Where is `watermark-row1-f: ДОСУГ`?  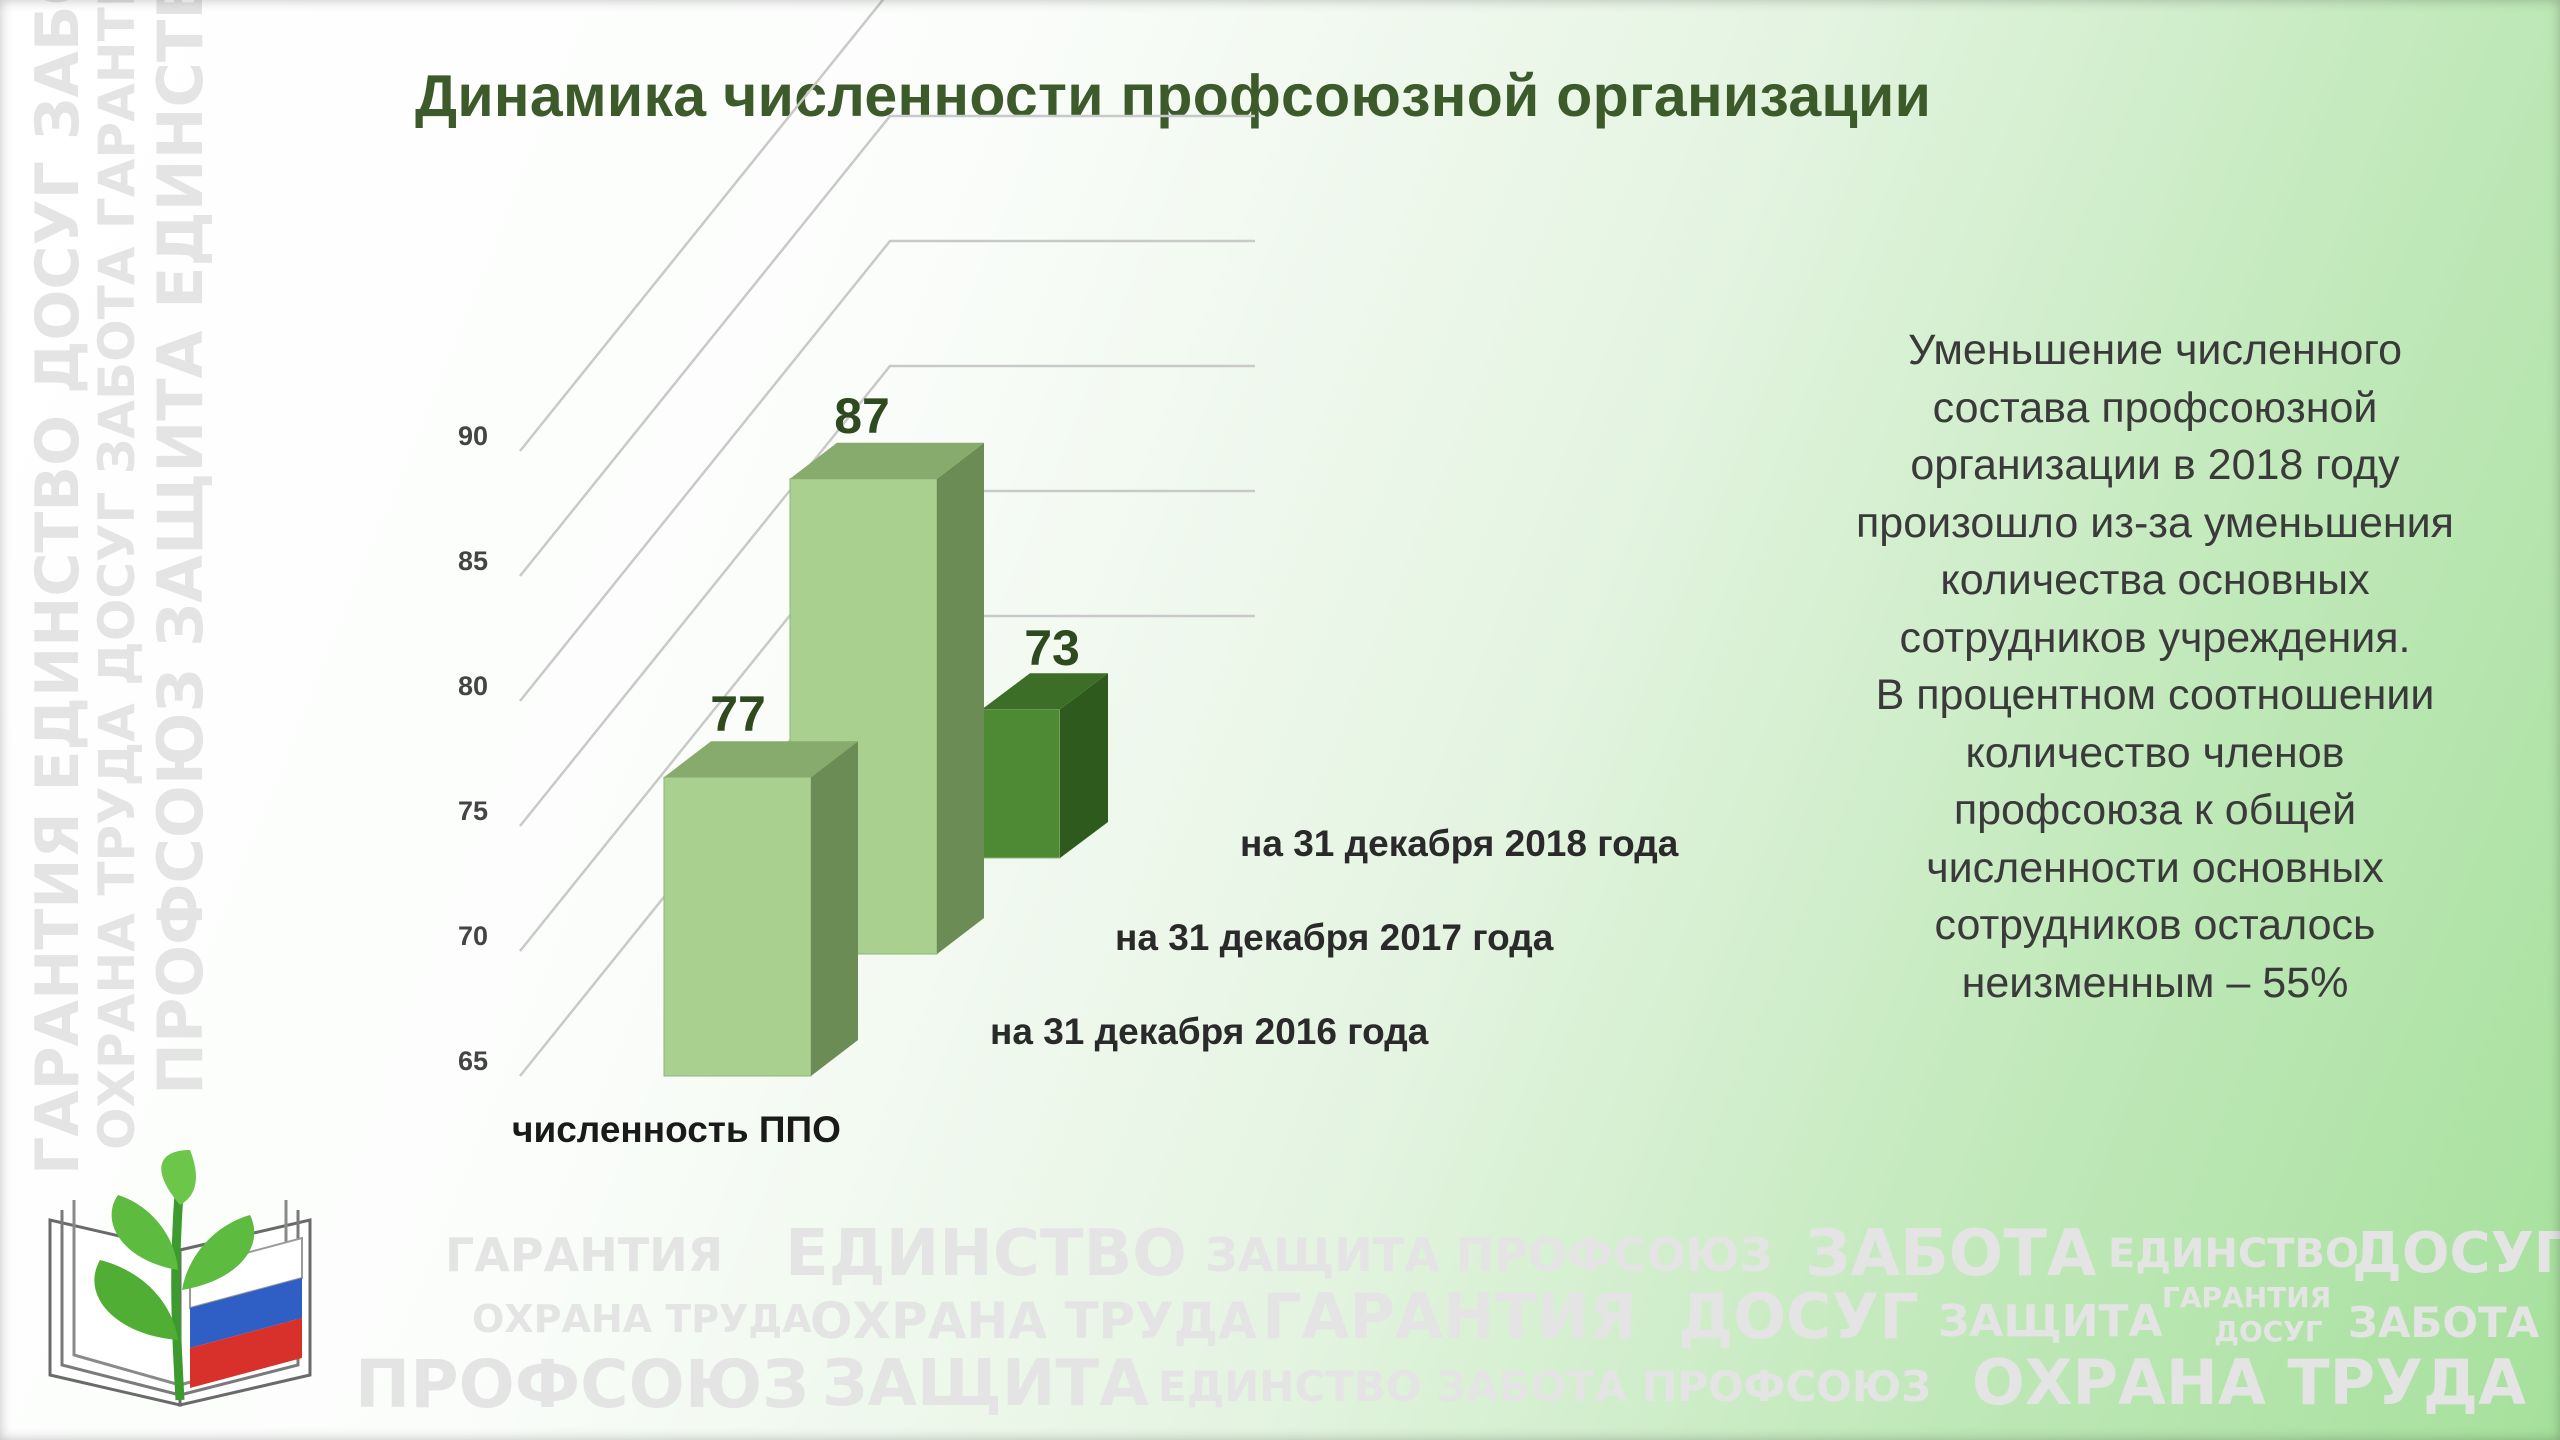
watermark-row1-f: ДОСУГ is located at coordinates (2456, 1253).